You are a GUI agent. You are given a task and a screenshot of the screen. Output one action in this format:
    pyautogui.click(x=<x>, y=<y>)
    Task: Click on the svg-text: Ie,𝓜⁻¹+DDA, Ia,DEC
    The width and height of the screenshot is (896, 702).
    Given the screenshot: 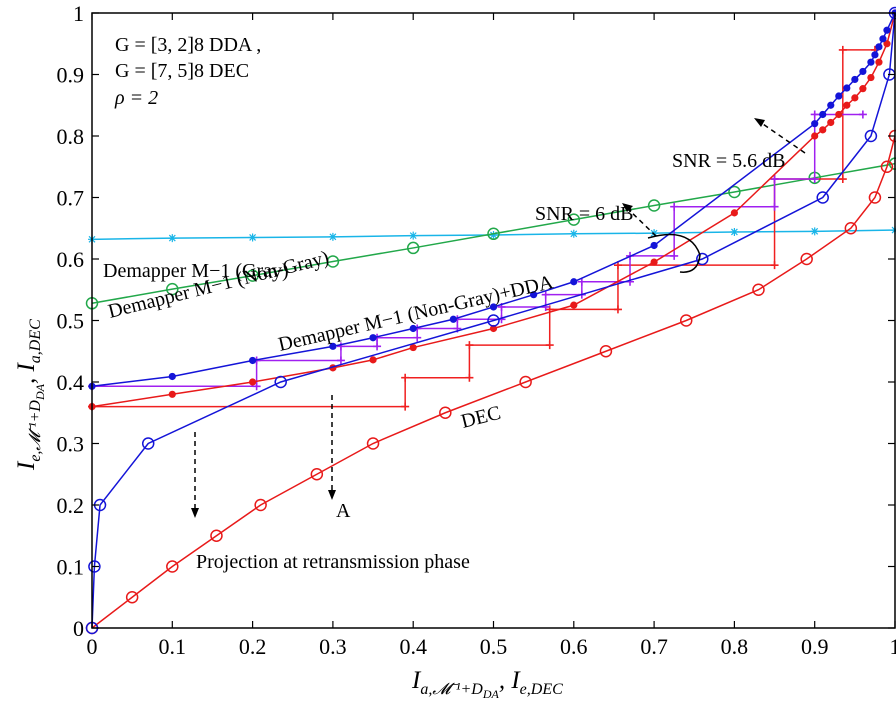 What is the action you would take?
    pyautogui.click(x=30, y=395)
    